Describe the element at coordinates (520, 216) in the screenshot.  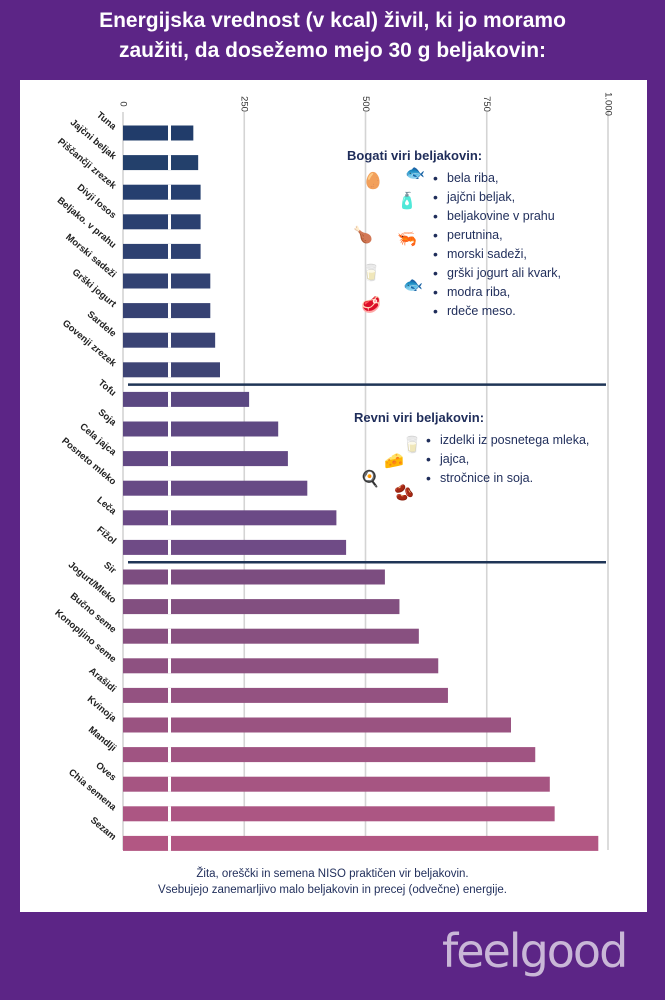
I see `rich-item: beljakovine v prahu` at that location.